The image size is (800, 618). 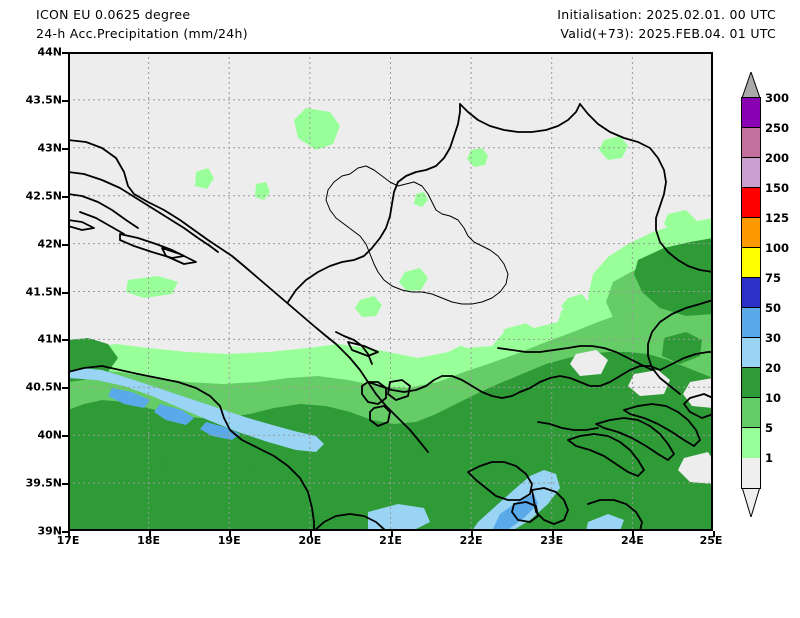 What do you see at coordinates (229, 540) in the screenshot?
I see `x-axis-label: 19E` at bounding box center [229, 540].